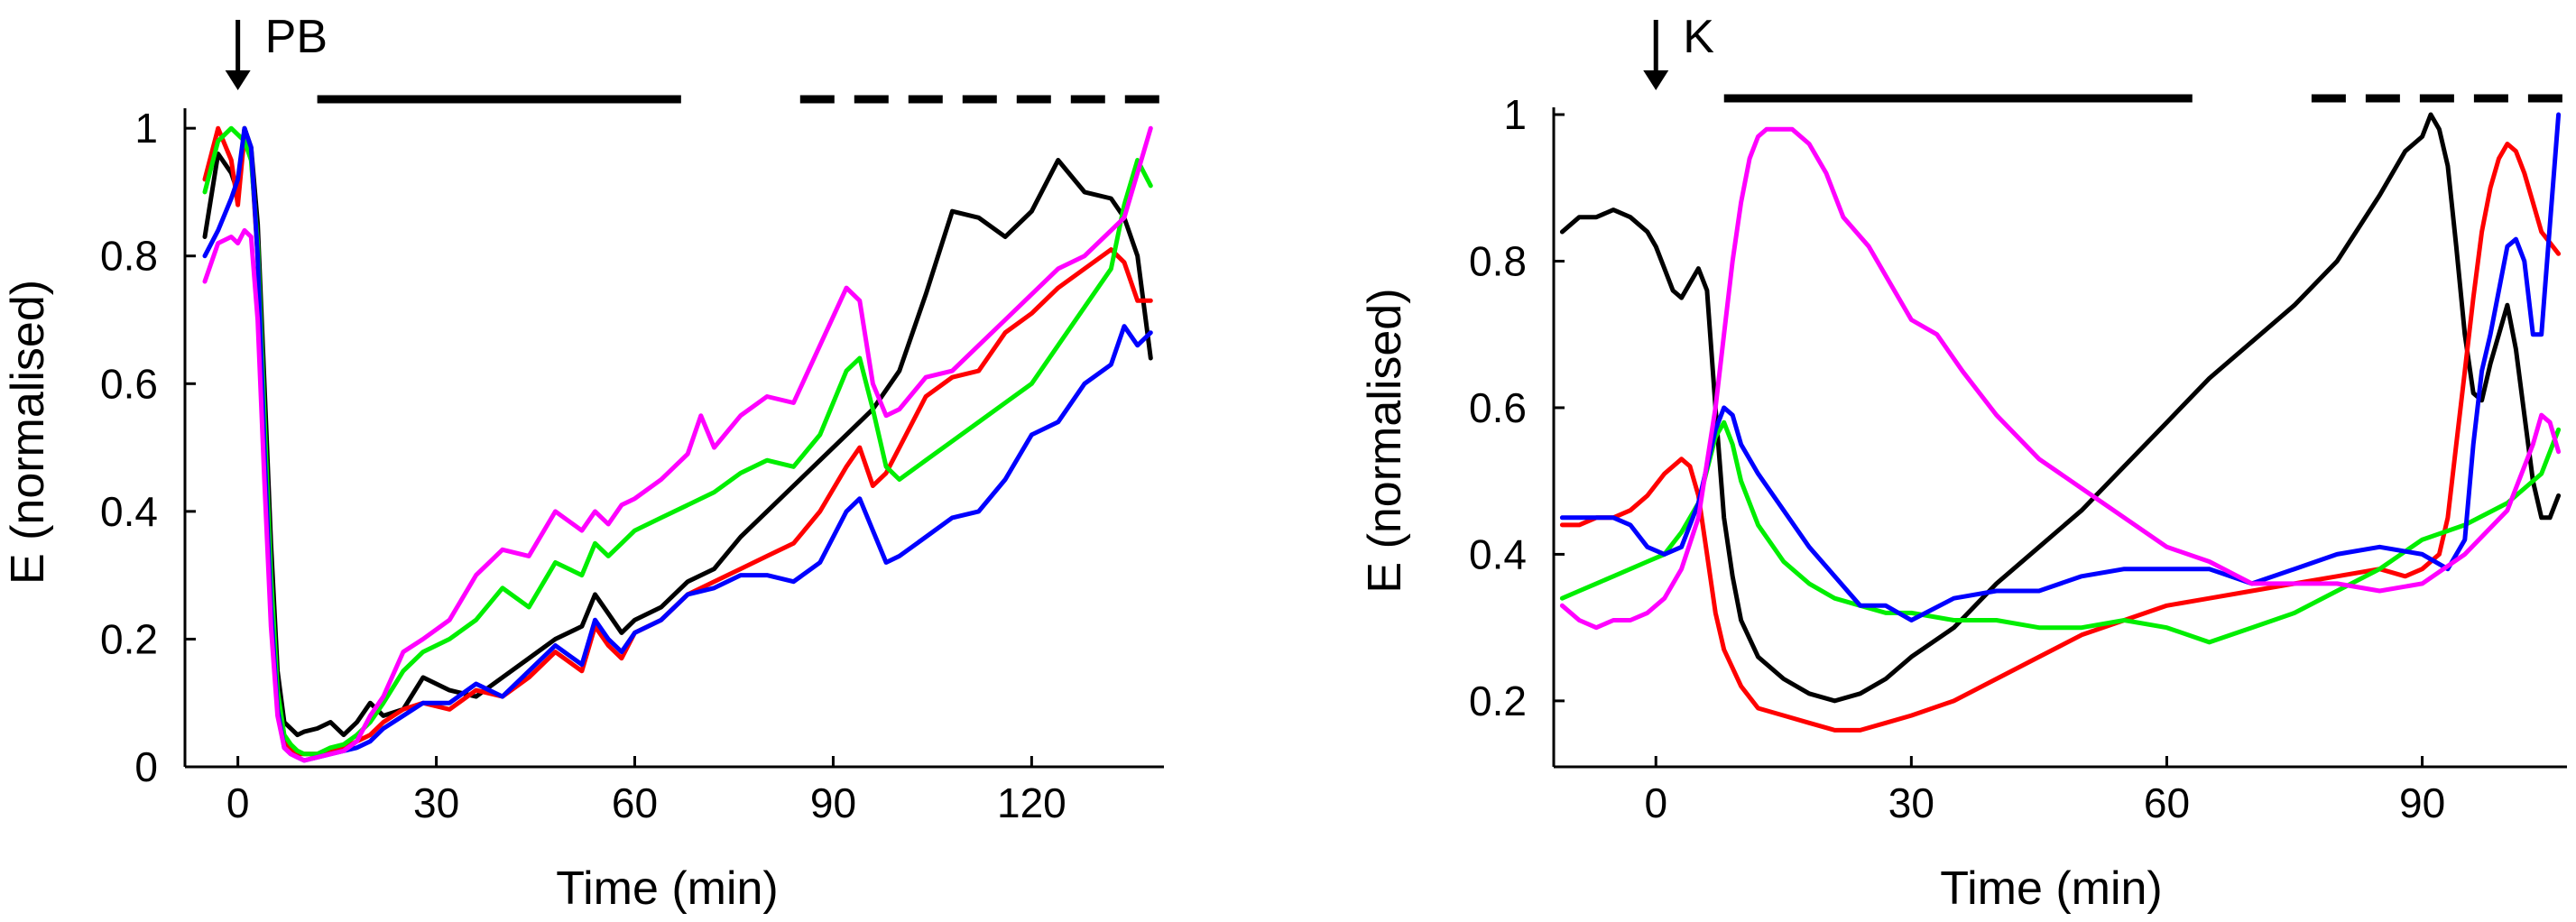 This screenshot has width=2576, height=922. What do you see at coordinates (296, 37) in the screenshot?
I see `arrow-label: PB` at bounding box center [296, 37].